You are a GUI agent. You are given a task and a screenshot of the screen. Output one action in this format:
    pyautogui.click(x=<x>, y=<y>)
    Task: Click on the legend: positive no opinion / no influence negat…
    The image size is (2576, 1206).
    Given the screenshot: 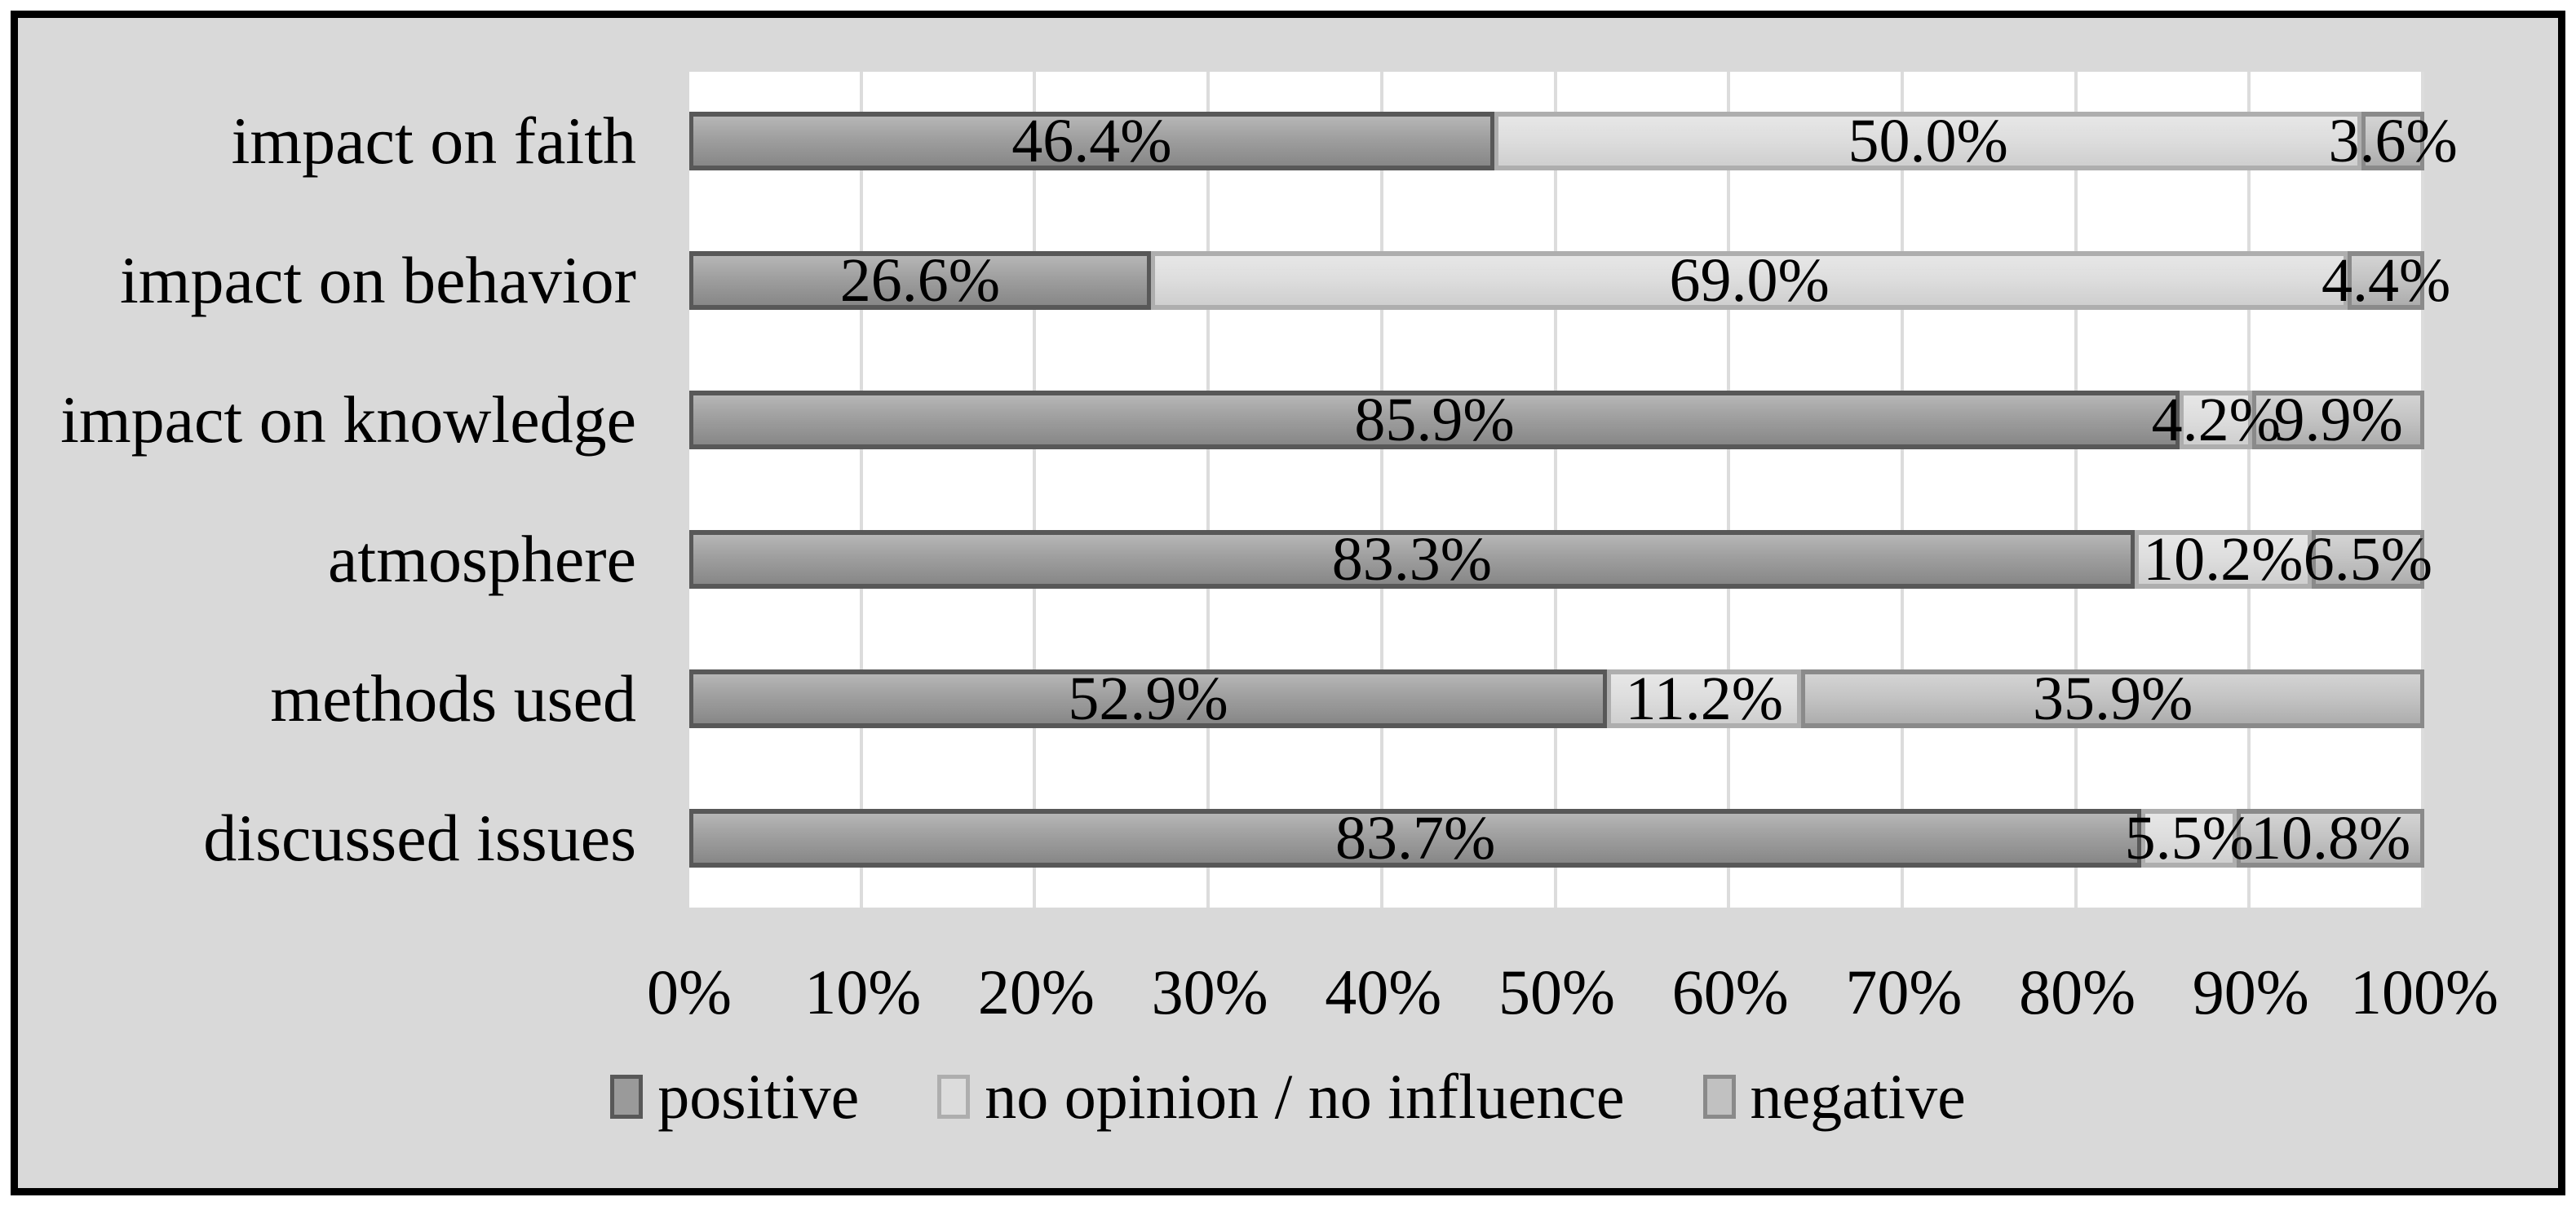 What is the action you would take?
    pyautogui.click(x=1288, y=1096)
    